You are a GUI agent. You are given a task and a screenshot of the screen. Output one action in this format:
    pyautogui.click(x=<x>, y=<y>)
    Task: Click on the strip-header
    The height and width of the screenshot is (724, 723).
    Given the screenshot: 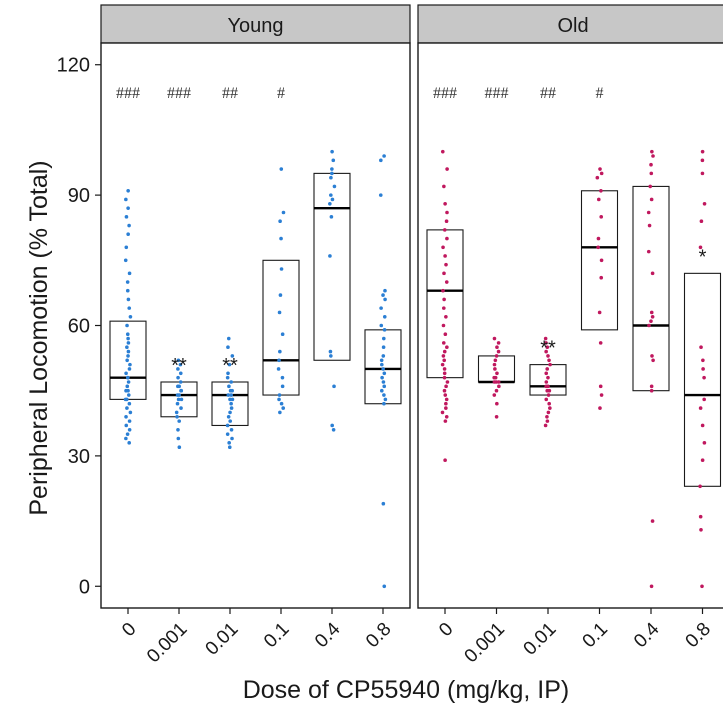 What is the action you would take?
    pyautogui.click(x=255, y=24)
    